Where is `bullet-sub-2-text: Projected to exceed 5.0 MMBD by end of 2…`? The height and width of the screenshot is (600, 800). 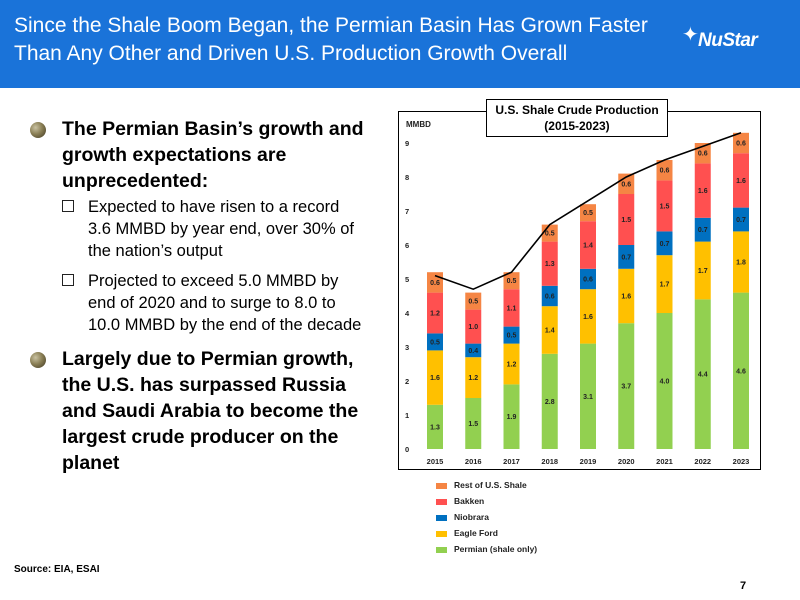
bullet-sub-2-text: Projected to exceed 5.0 MMBD by end of 2… is located at coordinates (225, 303).